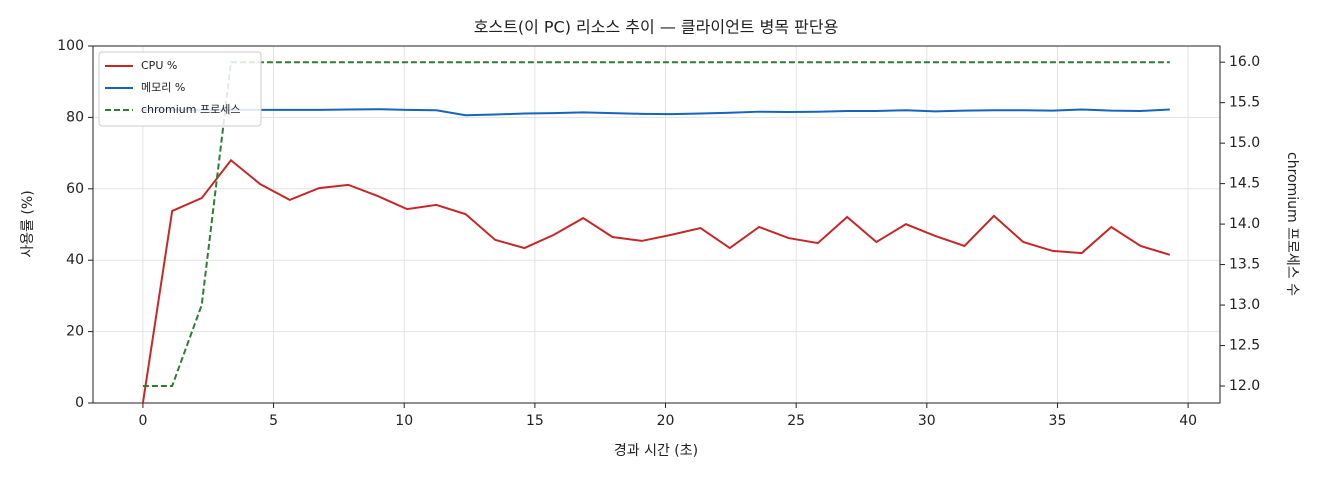  Describe the element at coordinates (190, 109) in the screenshot. I see `legend-label: chromium 프로세스` at that location.